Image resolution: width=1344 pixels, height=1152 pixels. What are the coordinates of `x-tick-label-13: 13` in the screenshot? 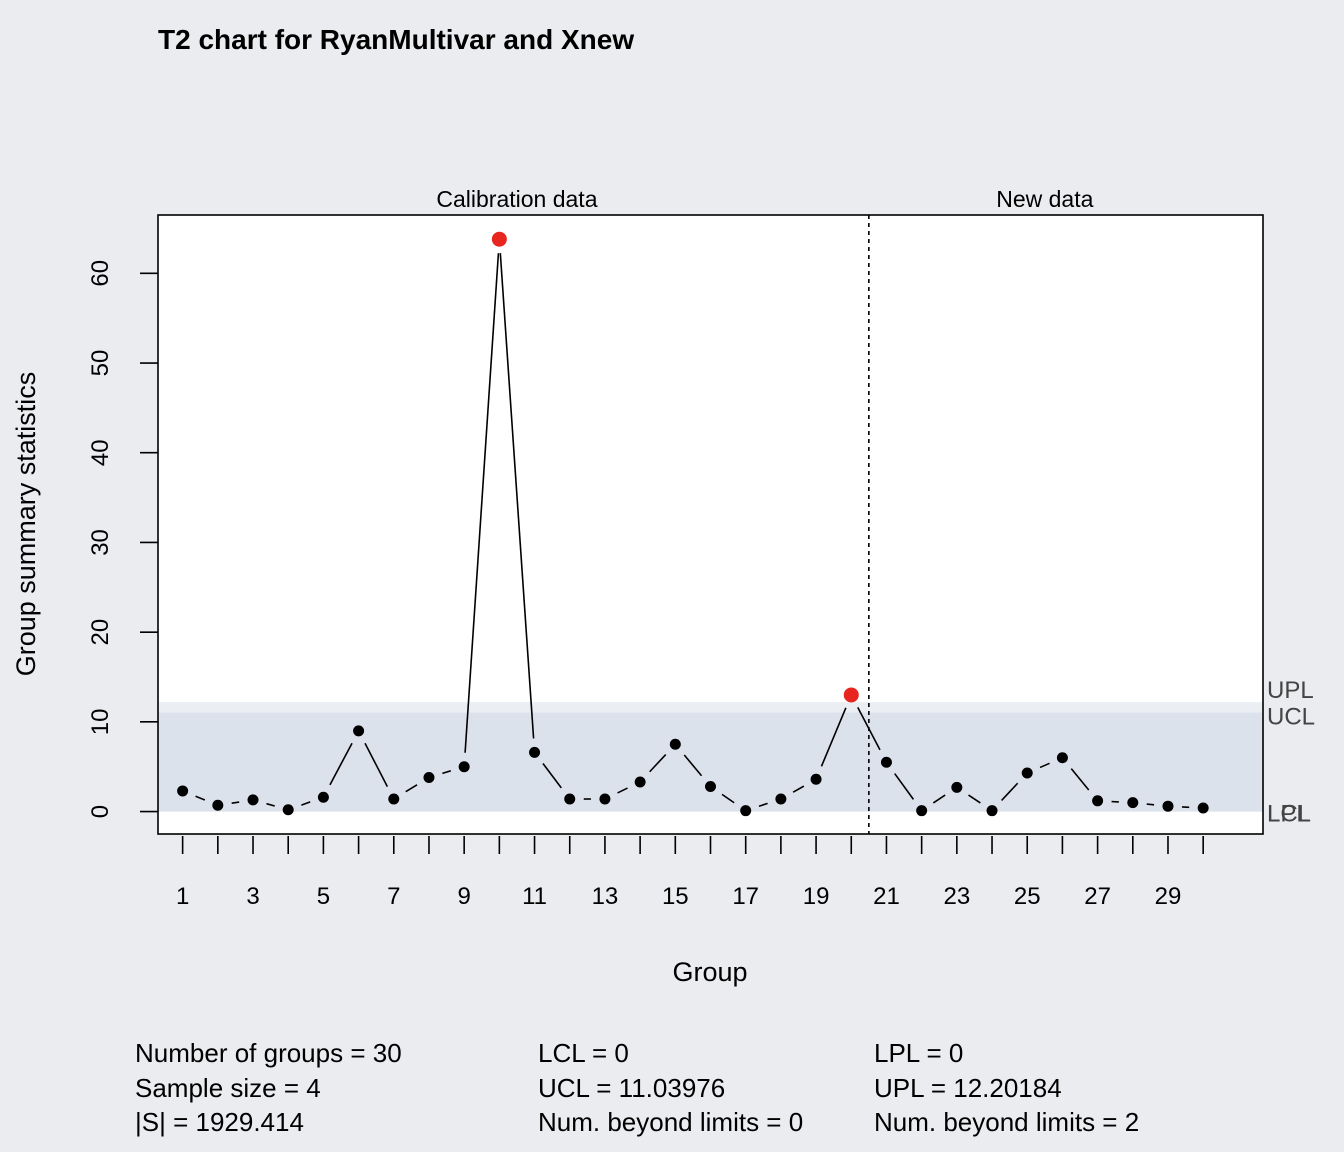 It's located at (605, 896).